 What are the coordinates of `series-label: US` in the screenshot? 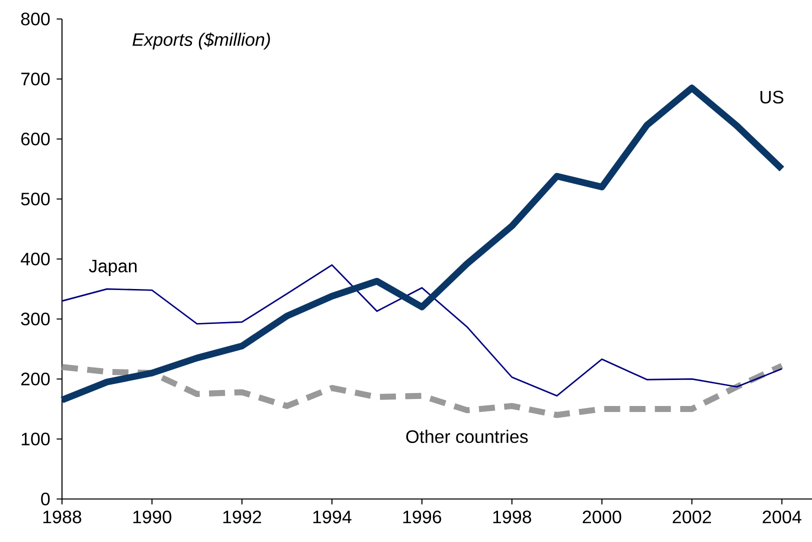 It's located at (772, 97).